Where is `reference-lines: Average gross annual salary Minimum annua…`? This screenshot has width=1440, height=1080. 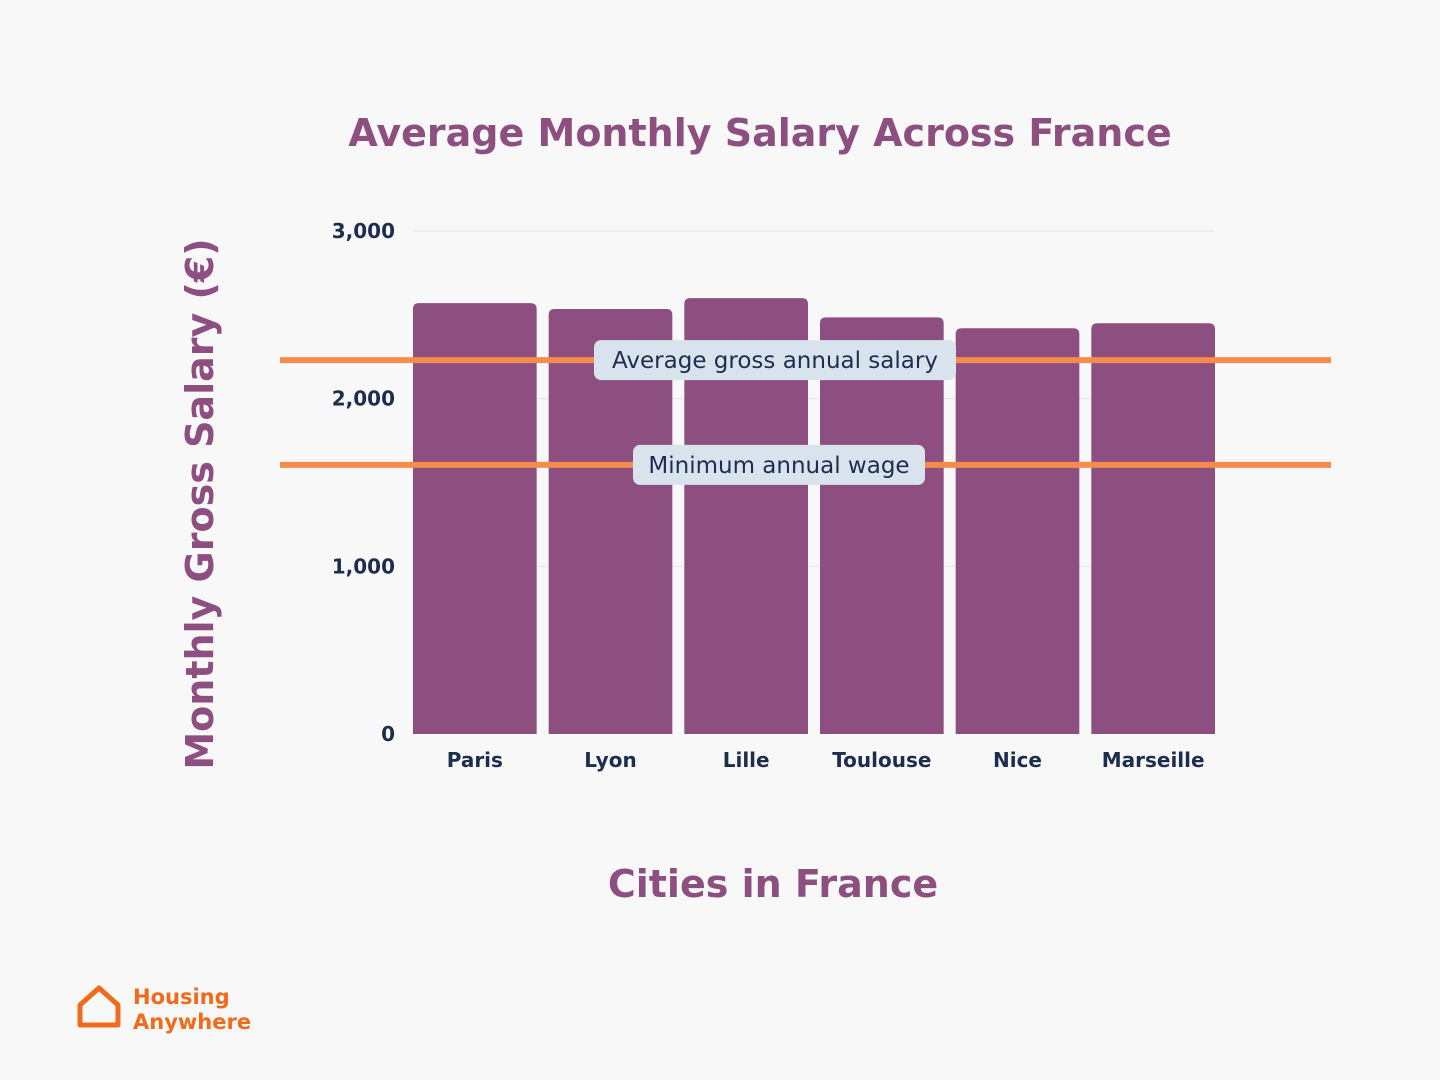 reference-lines: Average gross annual salary Minimum annua… is located at coordinates (805, 412).